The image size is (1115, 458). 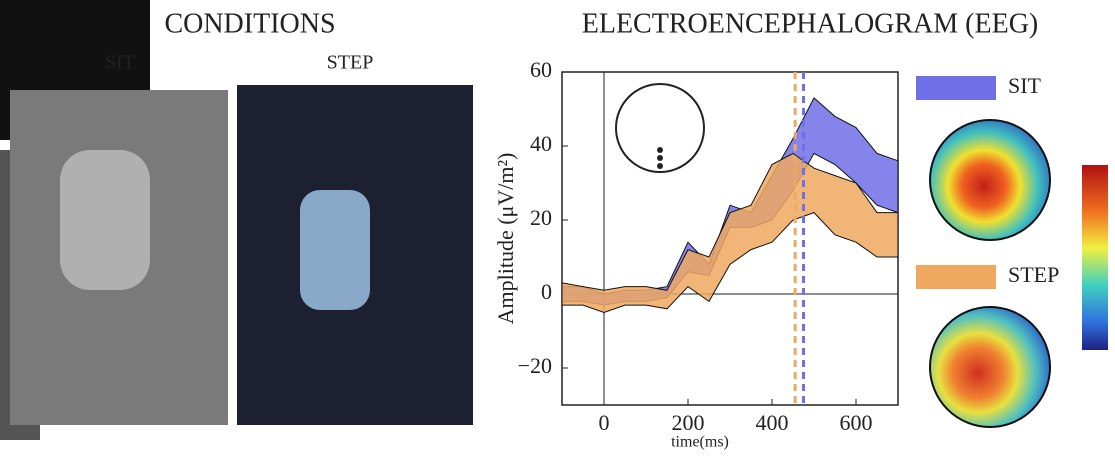 I want to click on x-tick-label: 200, so click(x=688, y=422).